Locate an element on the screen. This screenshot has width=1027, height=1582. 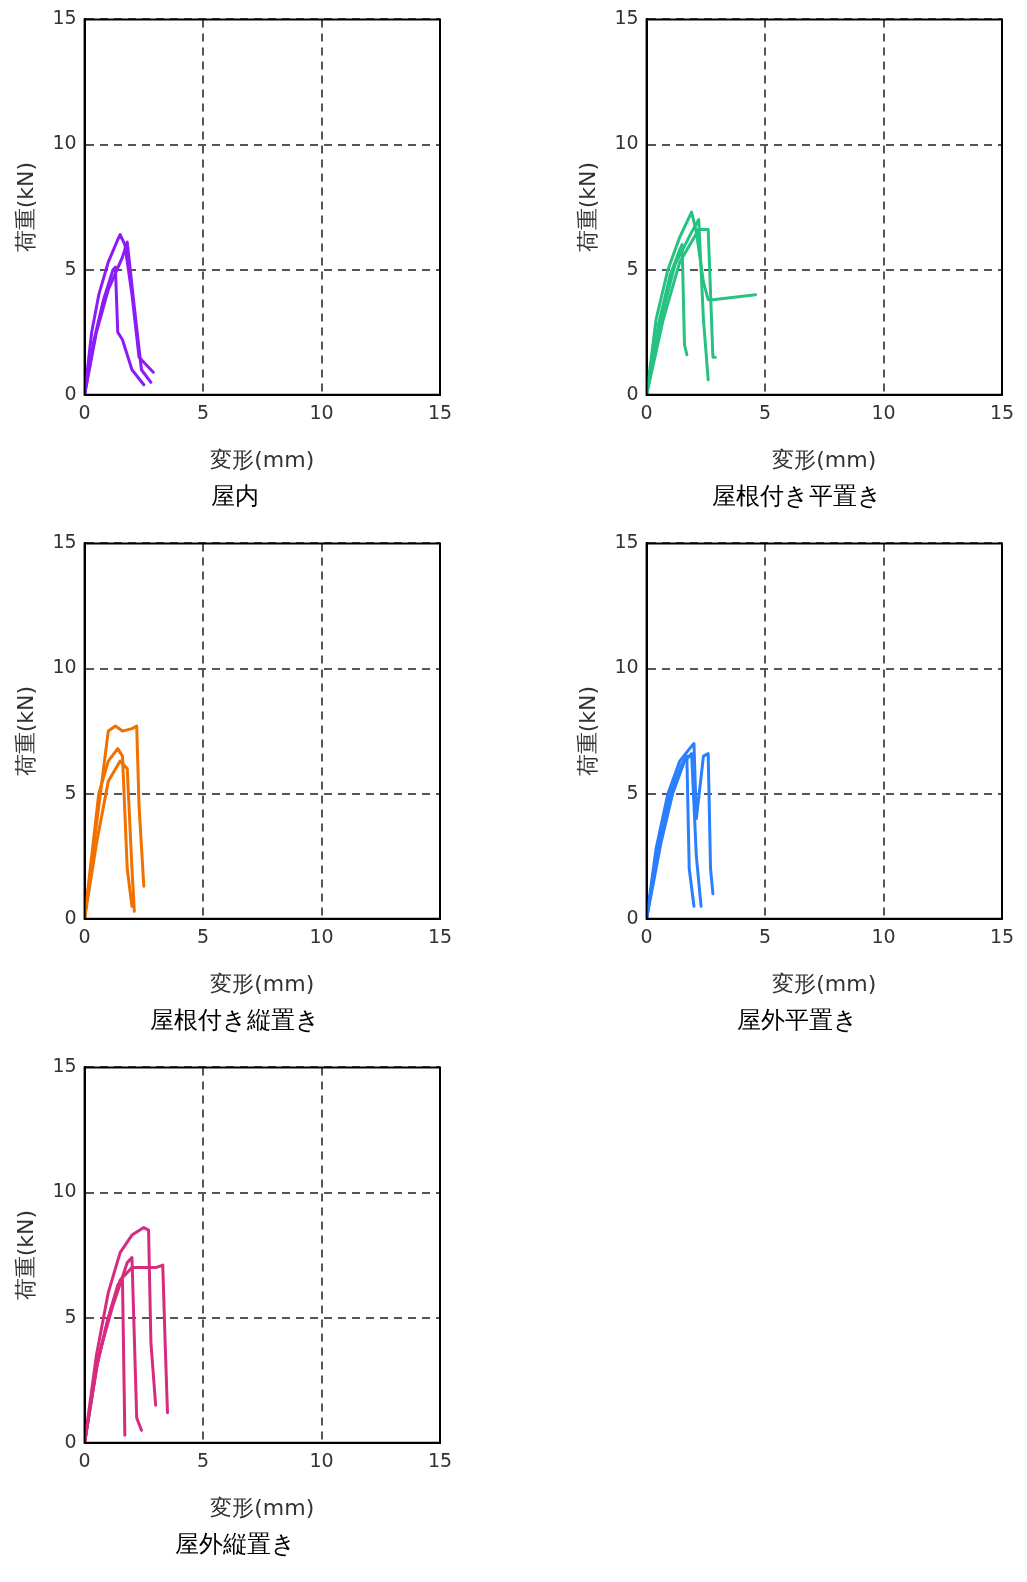
text: 屋内 is located at coordinates (235, 496).